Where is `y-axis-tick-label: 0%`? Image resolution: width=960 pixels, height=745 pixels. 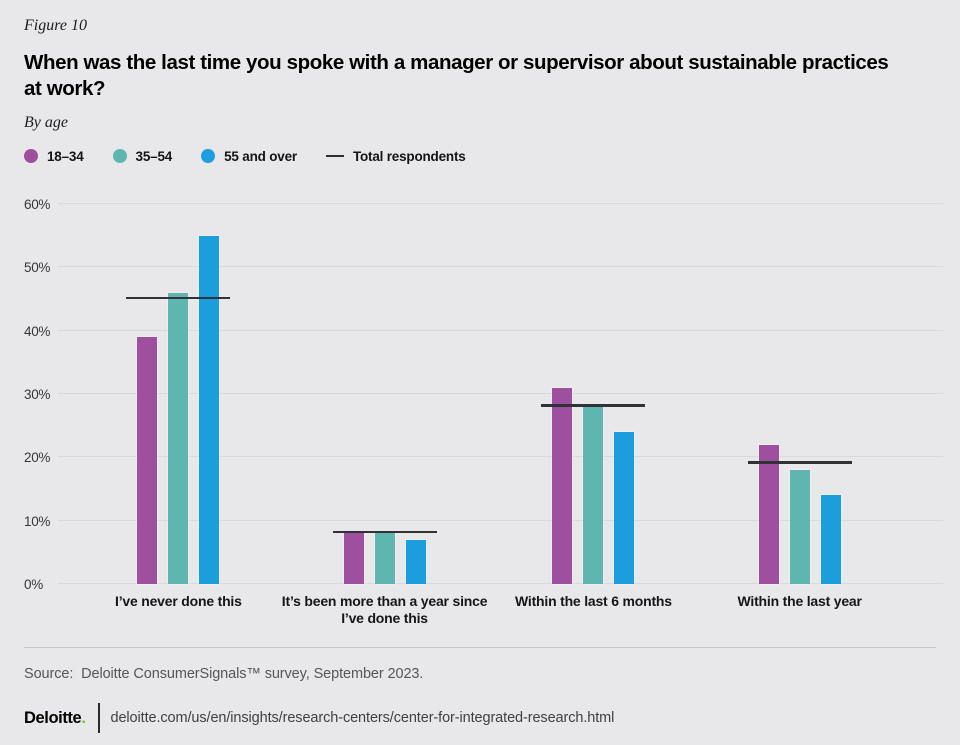 y-axis-tick-label: 0% is located at coordinates (33, 584).